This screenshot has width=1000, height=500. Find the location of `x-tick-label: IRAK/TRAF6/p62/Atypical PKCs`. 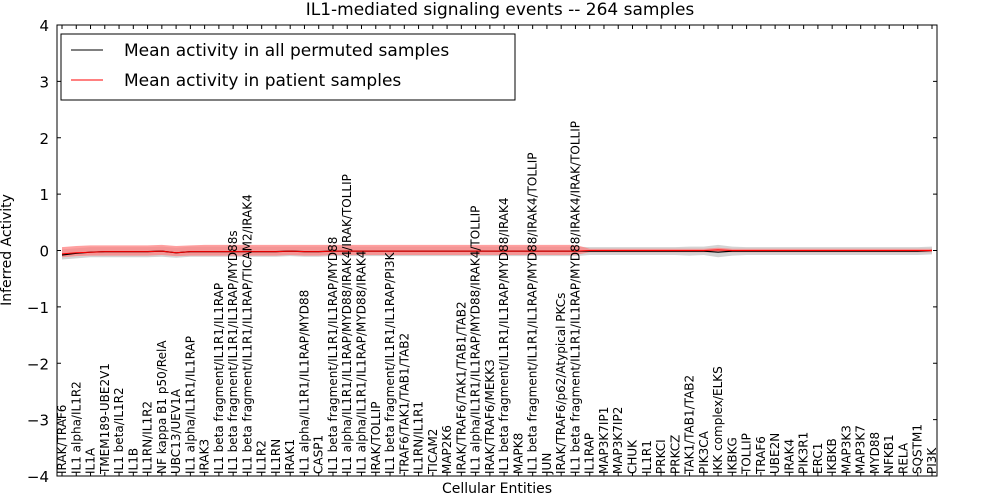

x-tick-label: IRAK/TRAF6/p62/Atypical PKCs is located at coordinates (561, 383).